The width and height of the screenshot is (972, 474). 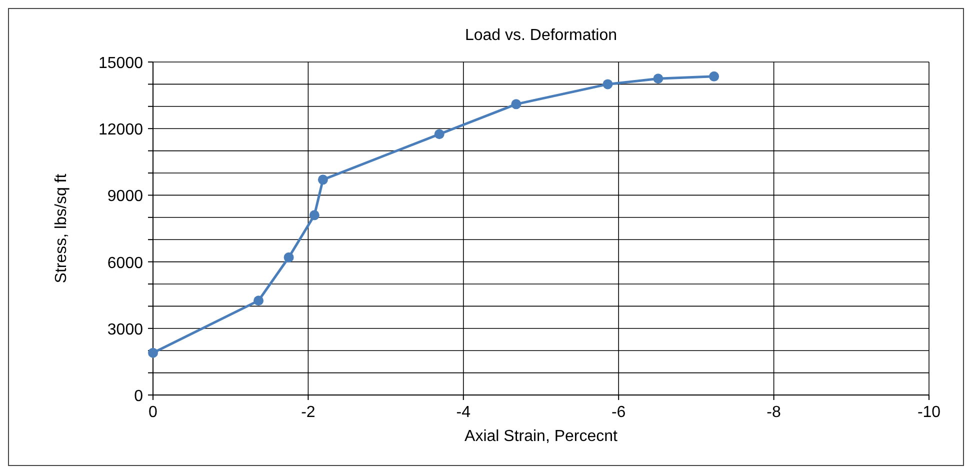 What do you see at coordinates (308, 412) in the screenshot?
I see `x-tick-label: -2` at bounding box center [308, 412].